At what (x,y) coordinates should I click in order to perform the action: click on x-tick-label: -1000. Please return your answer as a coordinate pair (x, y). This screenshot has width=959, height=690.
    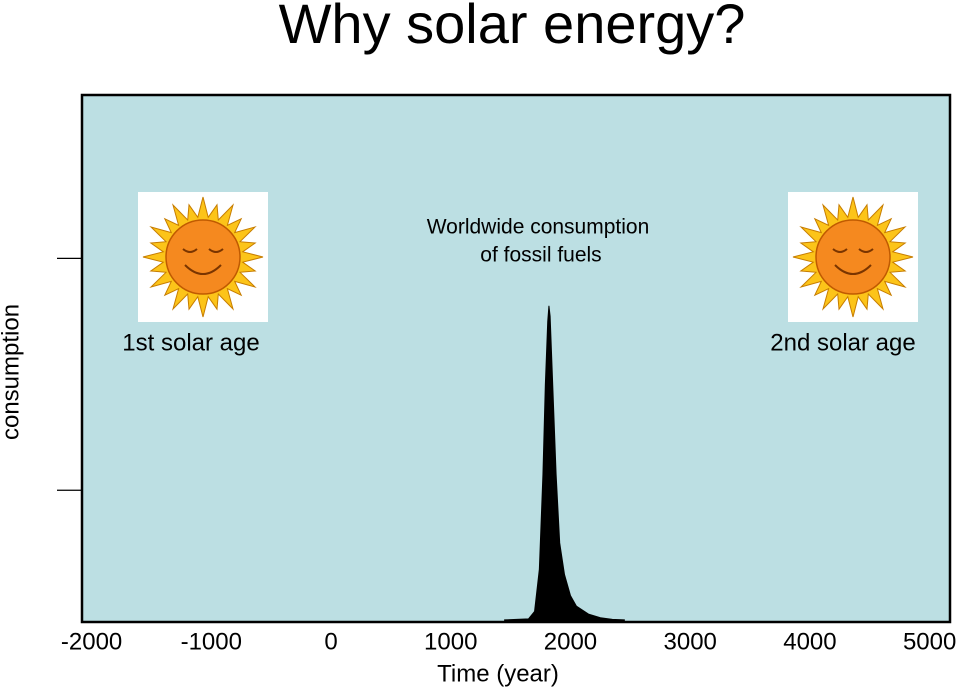
    Looking at the image, I should click on (211, 641).